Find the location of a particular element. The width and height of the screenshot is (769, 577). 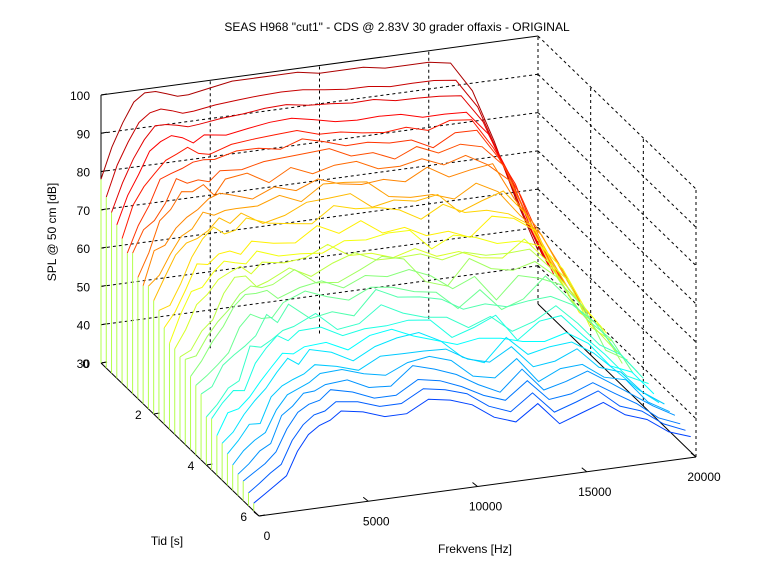

z-axis-label: SPL @ 50 cm [dB] is located at coordinates (52, 232).